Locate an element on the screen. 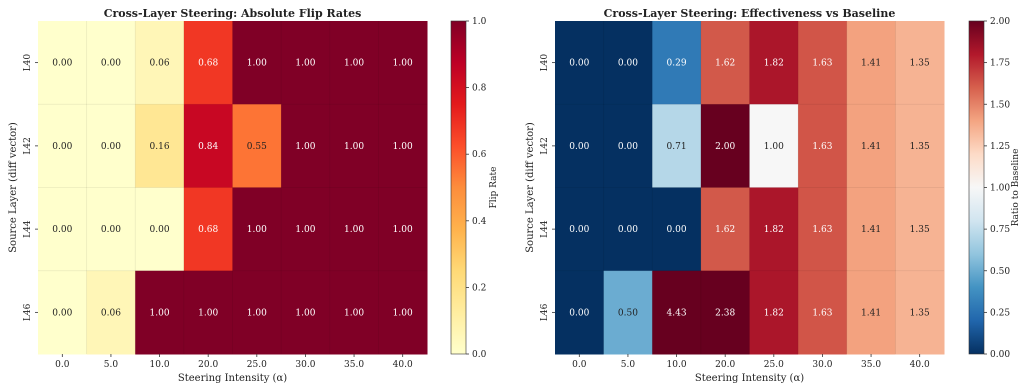 The width and height of the screenshot is (1022, 383). x-tick-label: 25.0 is located at coordinates (257, 365).